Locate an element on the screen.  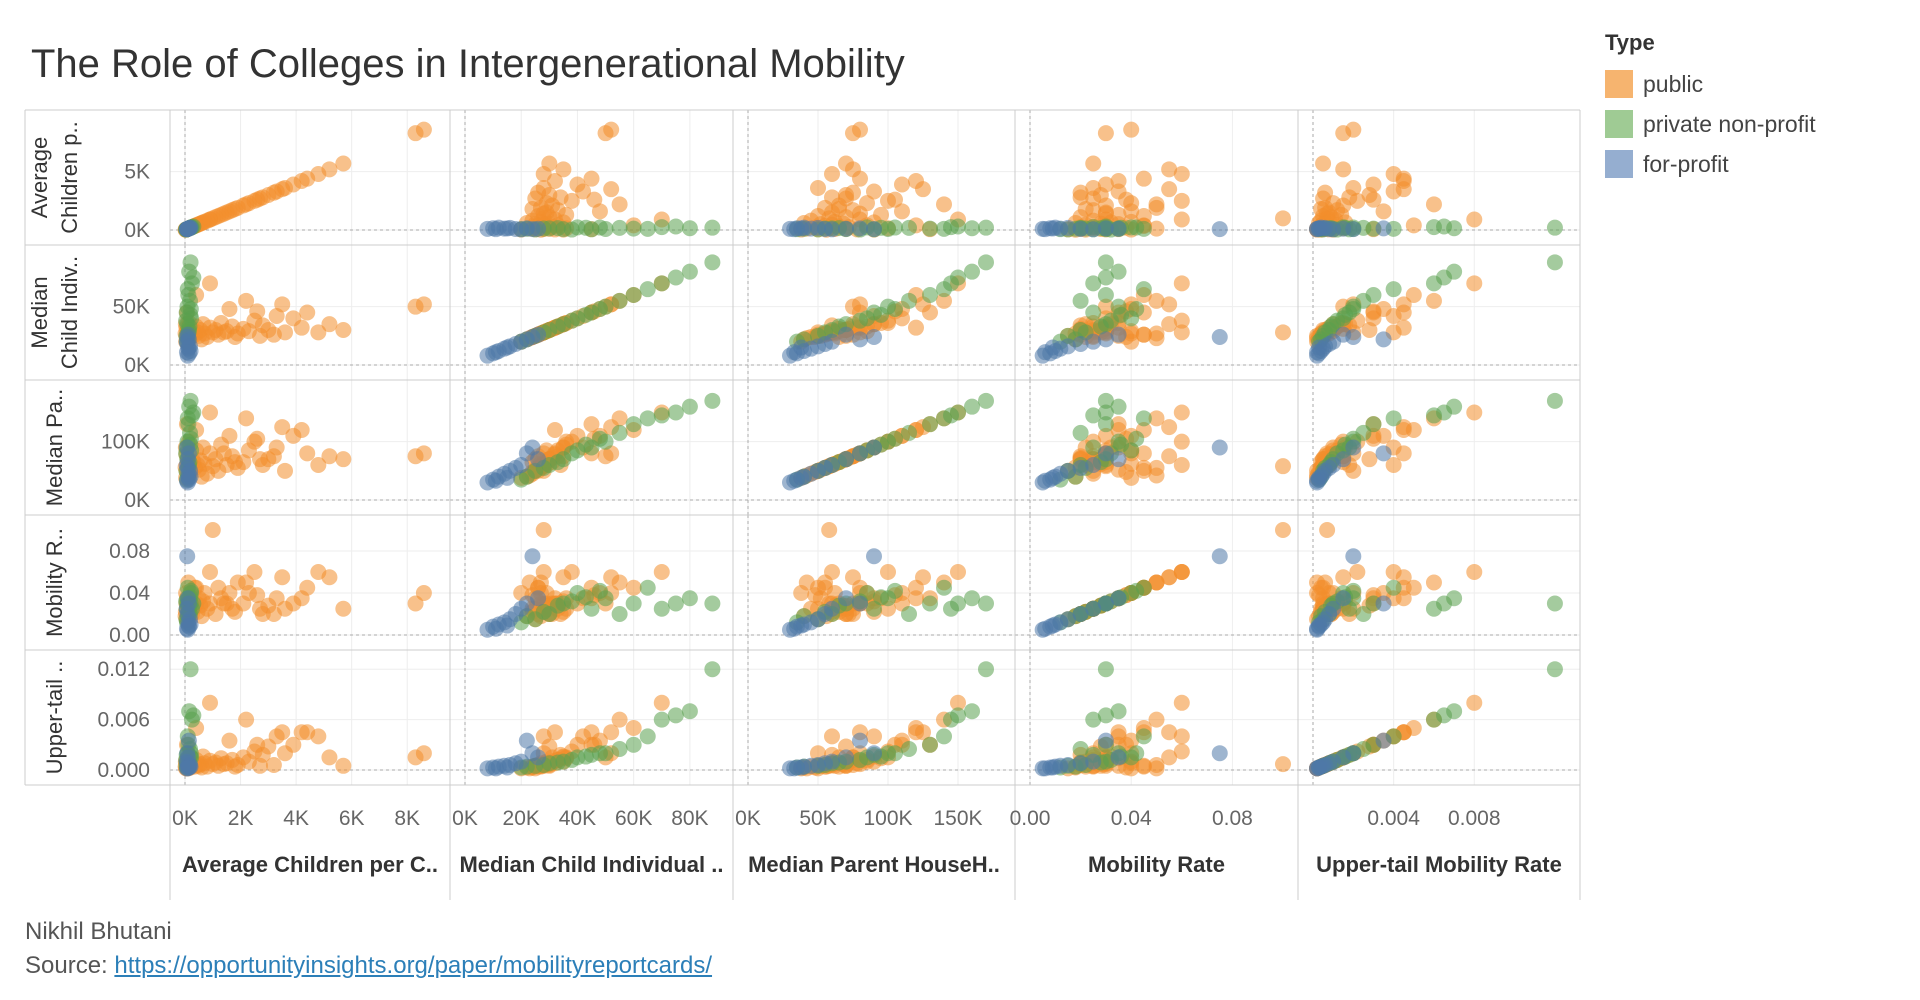
legend-item-private-non-profit: private non-profit is located at coordinates (1710, 124).